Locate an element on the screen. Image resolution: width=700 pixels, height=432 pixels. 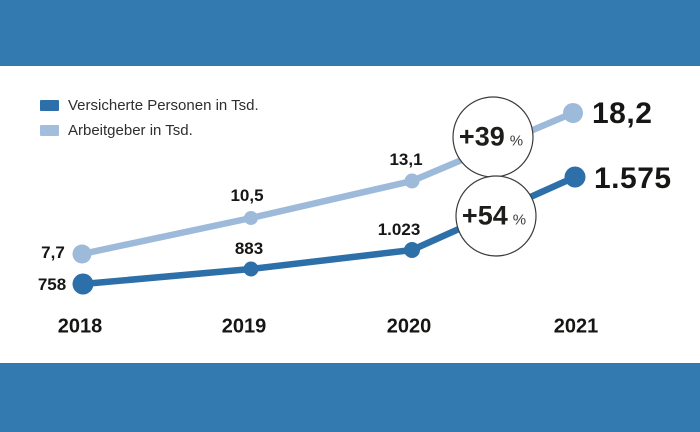
legend-label-versicherte: Versicherte Personen in Tsd. is located at coordinates (163, 105).